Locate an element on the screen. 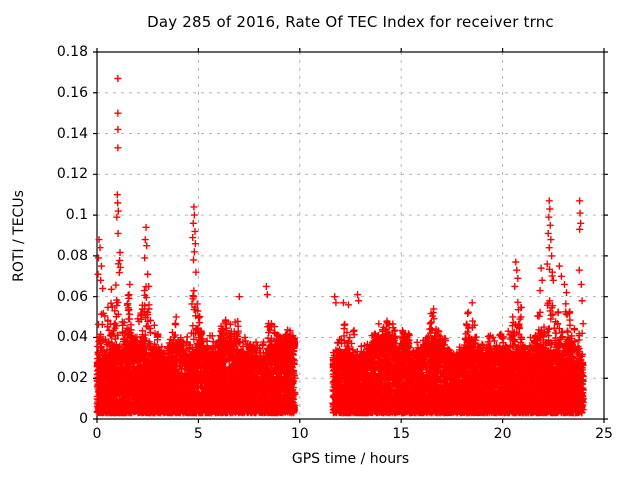  y-tick-label: 0.1 is located at coordinates (76, 215).